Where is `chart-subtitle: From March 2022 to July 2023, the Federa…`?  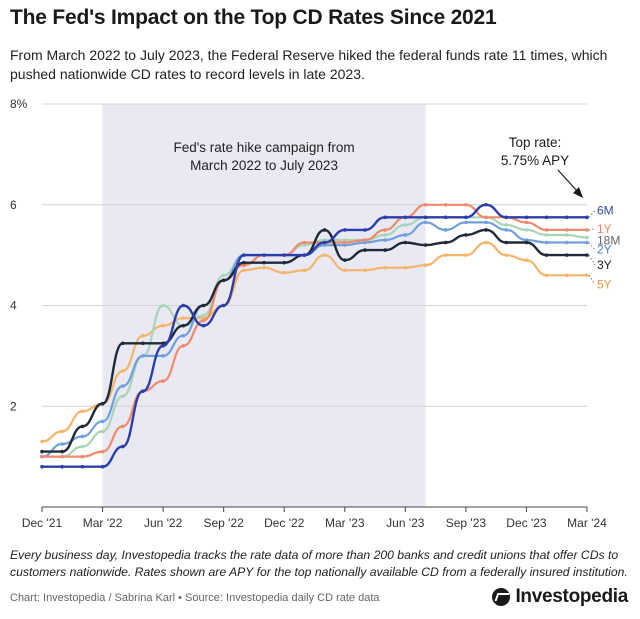 chart-subtitle: From March 2022 to July 2023, the Federa… is located at coordinates (309, 64).